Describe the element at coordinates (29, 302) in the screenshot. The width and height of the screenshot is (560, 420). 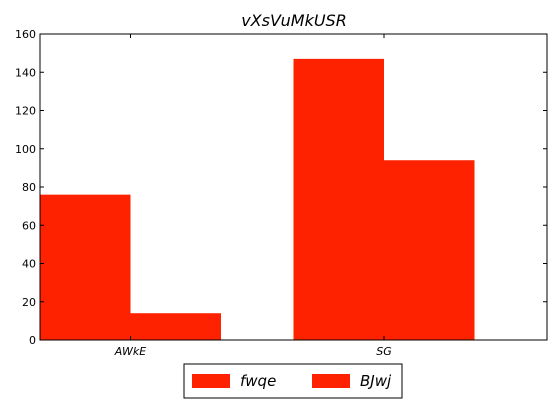
I see `y-tick-label: 20` at that location.